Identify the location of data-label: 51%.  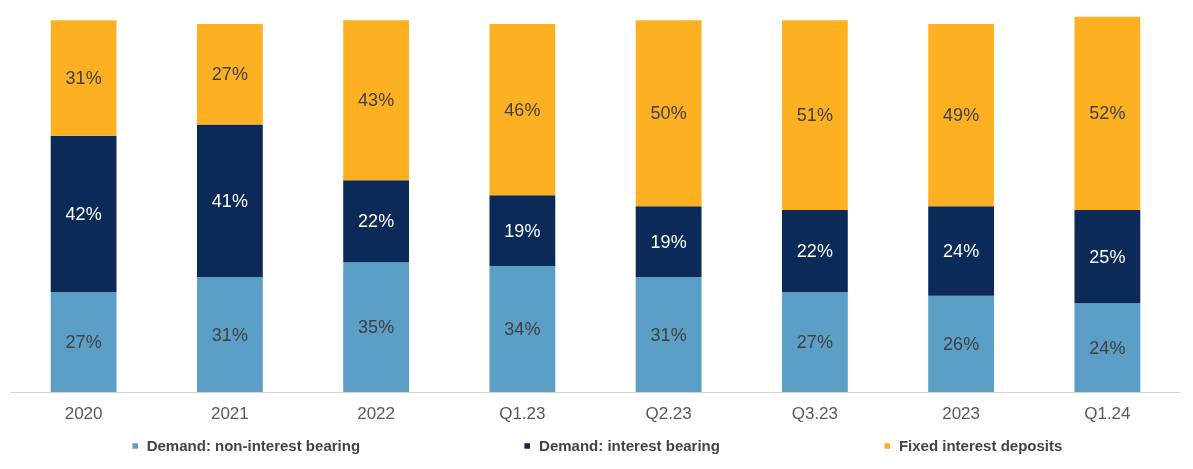
(814, 115).